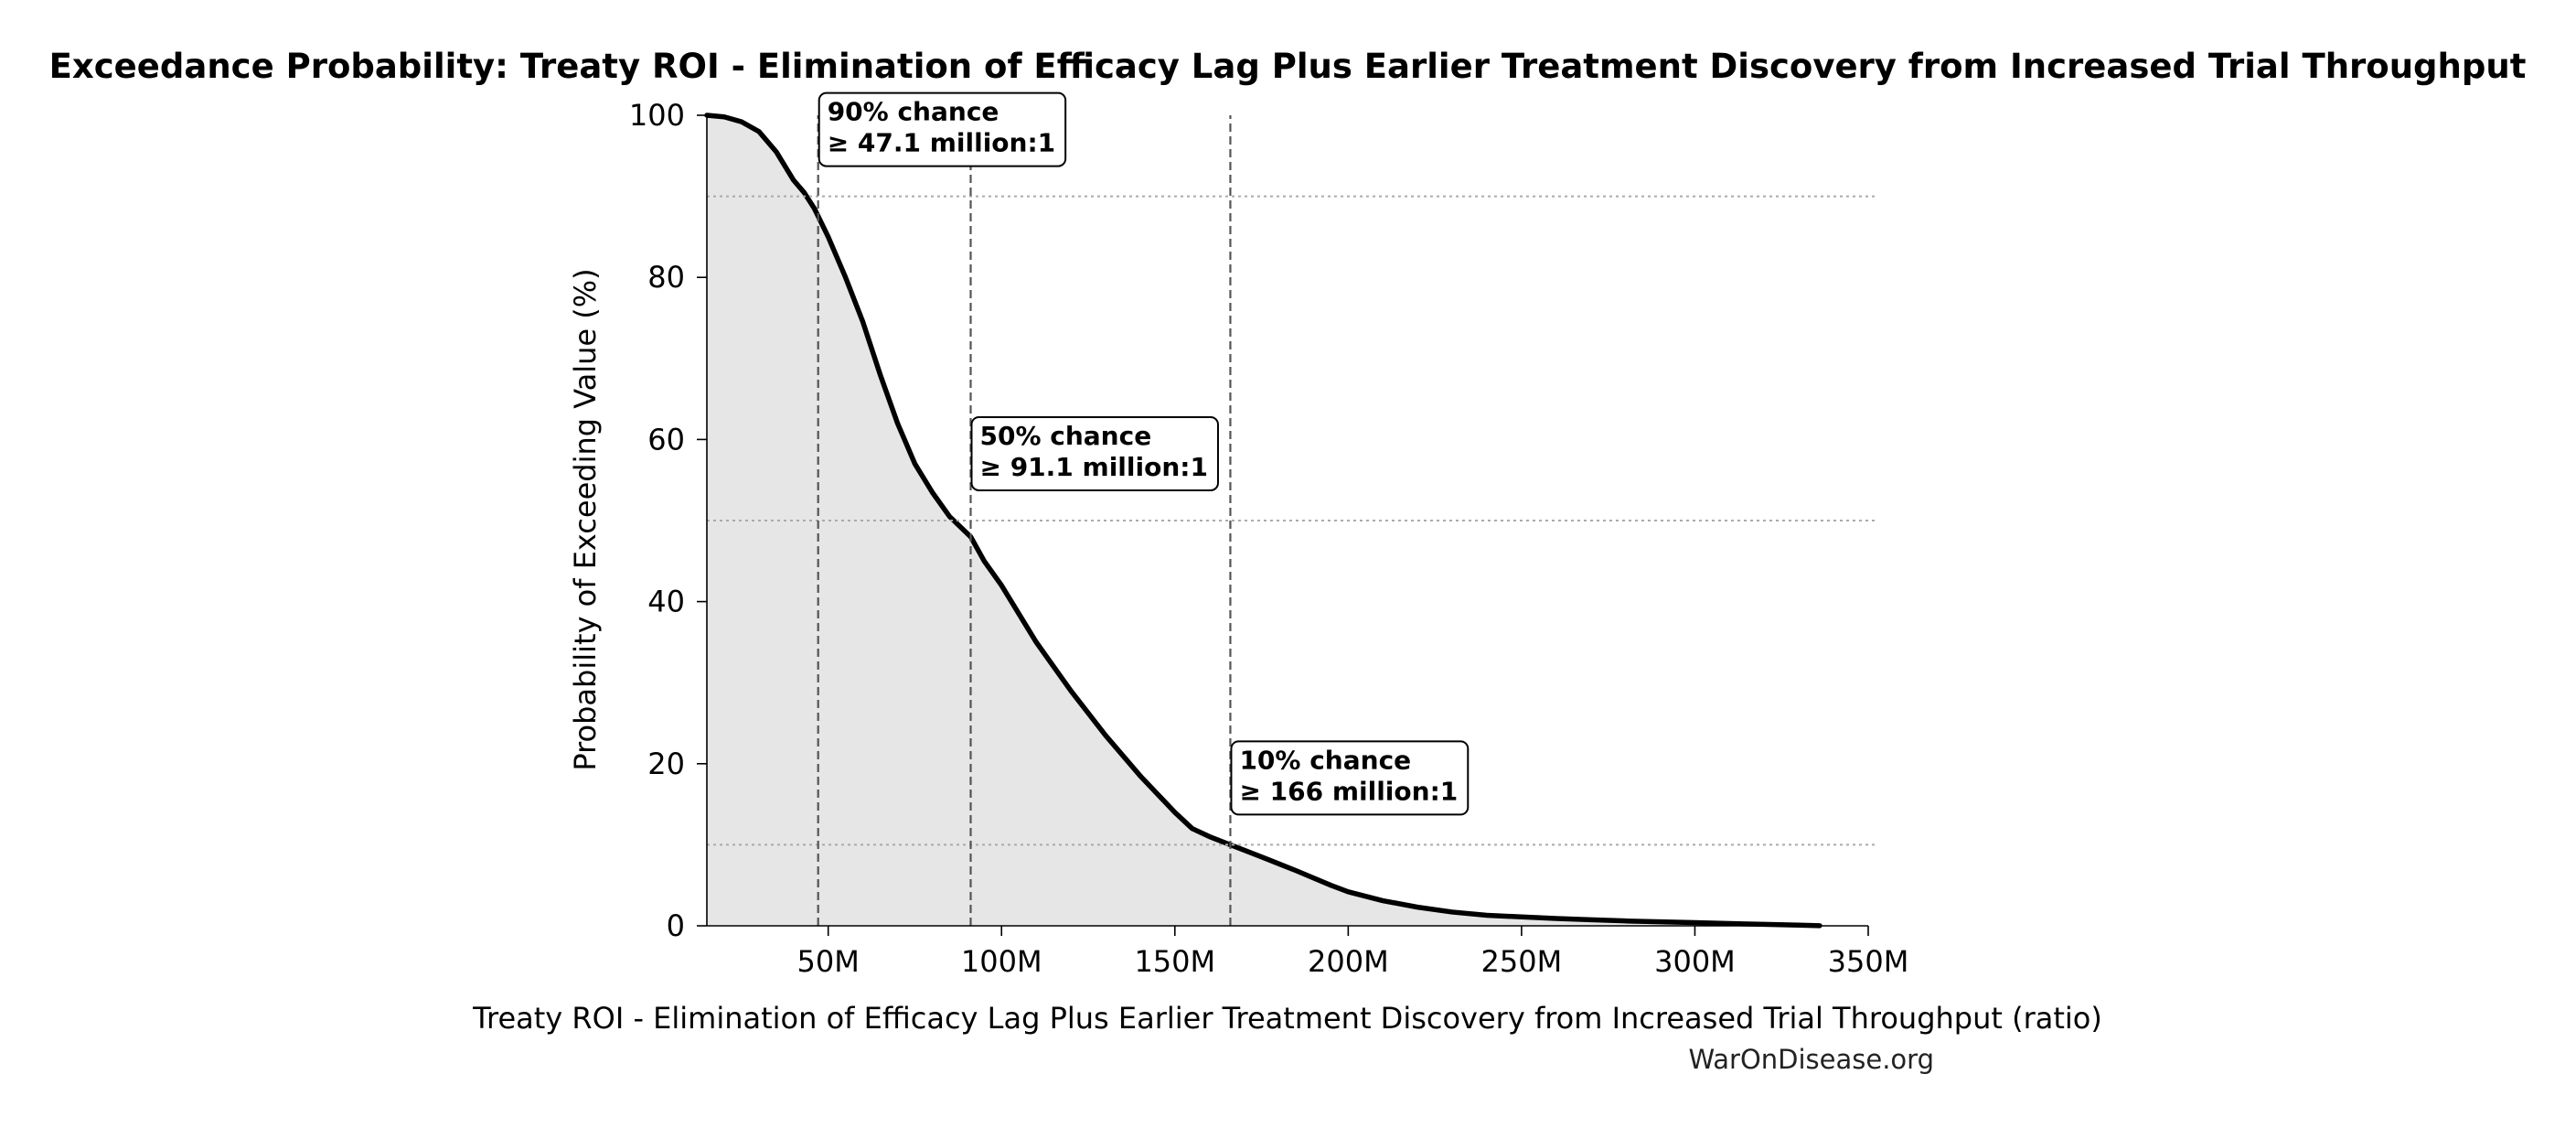 Image resolution: width=2576 pixels, height=1128 pixels. I want to click on annotation-value: ≥ 47.1 million:1, so click(941, 143).